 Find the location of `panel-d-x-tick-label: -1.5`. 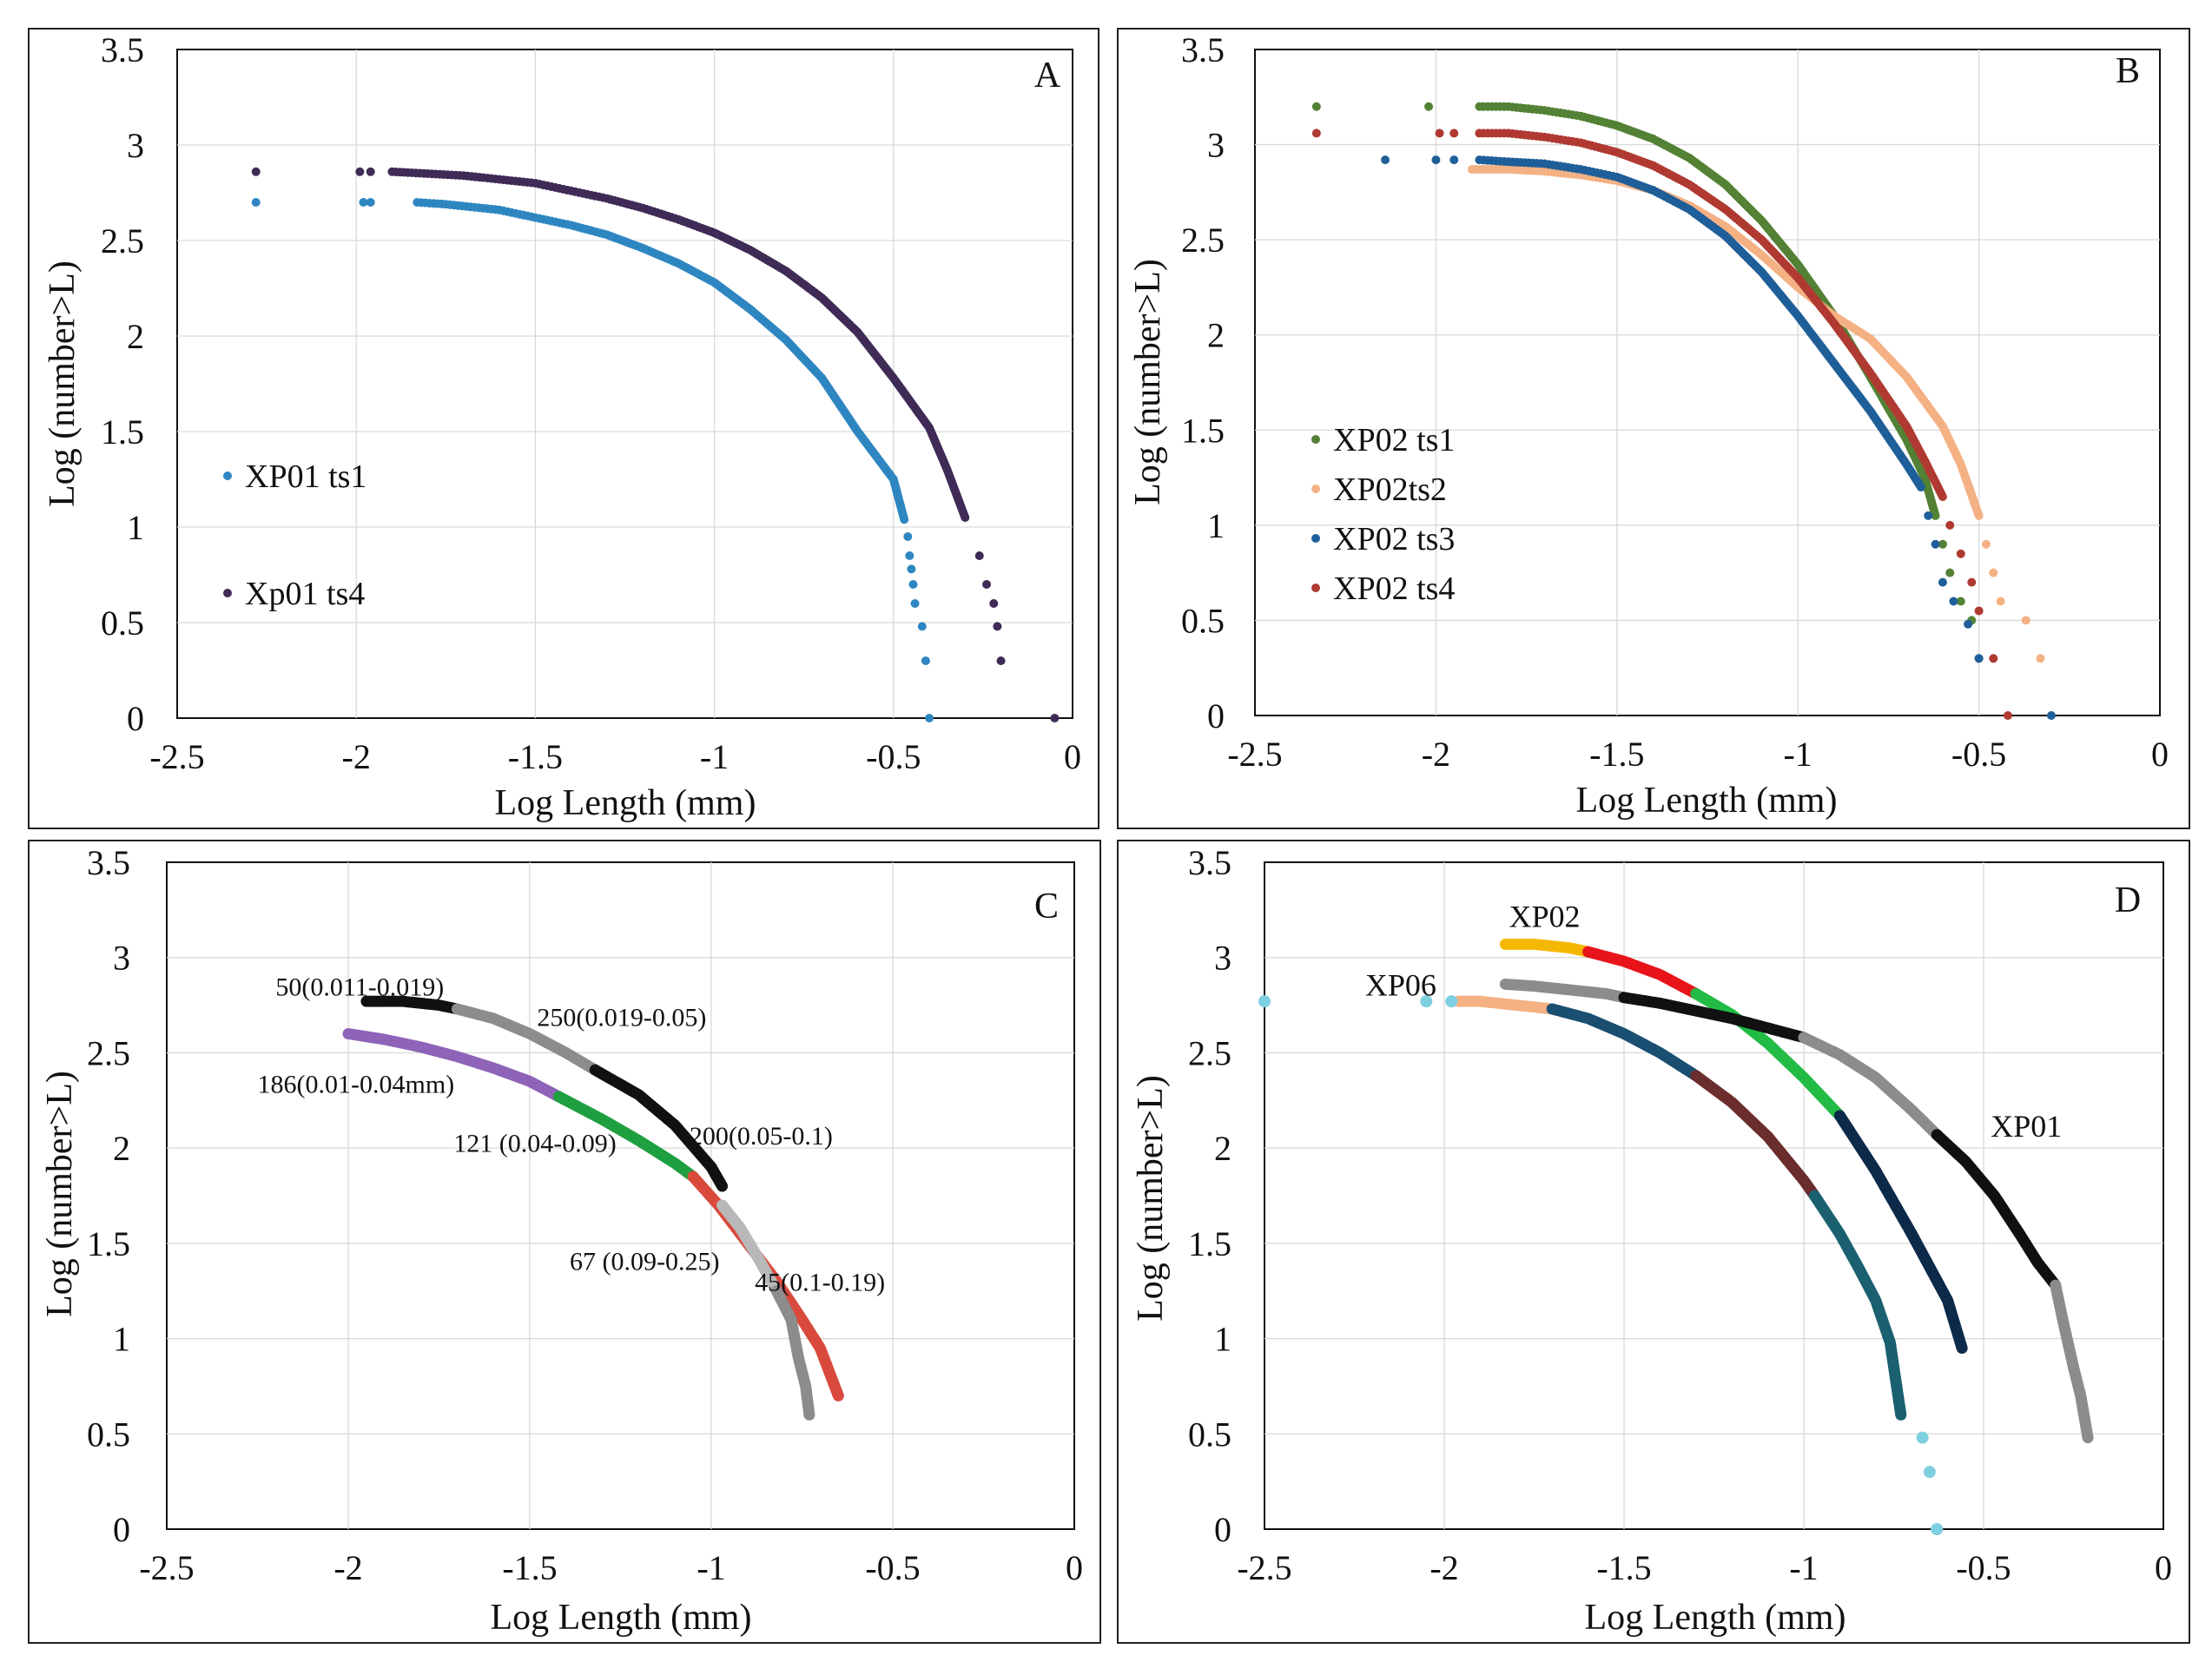

panel-d-x-tick-label: -1.5 is located at coordinates (1624, 1567).